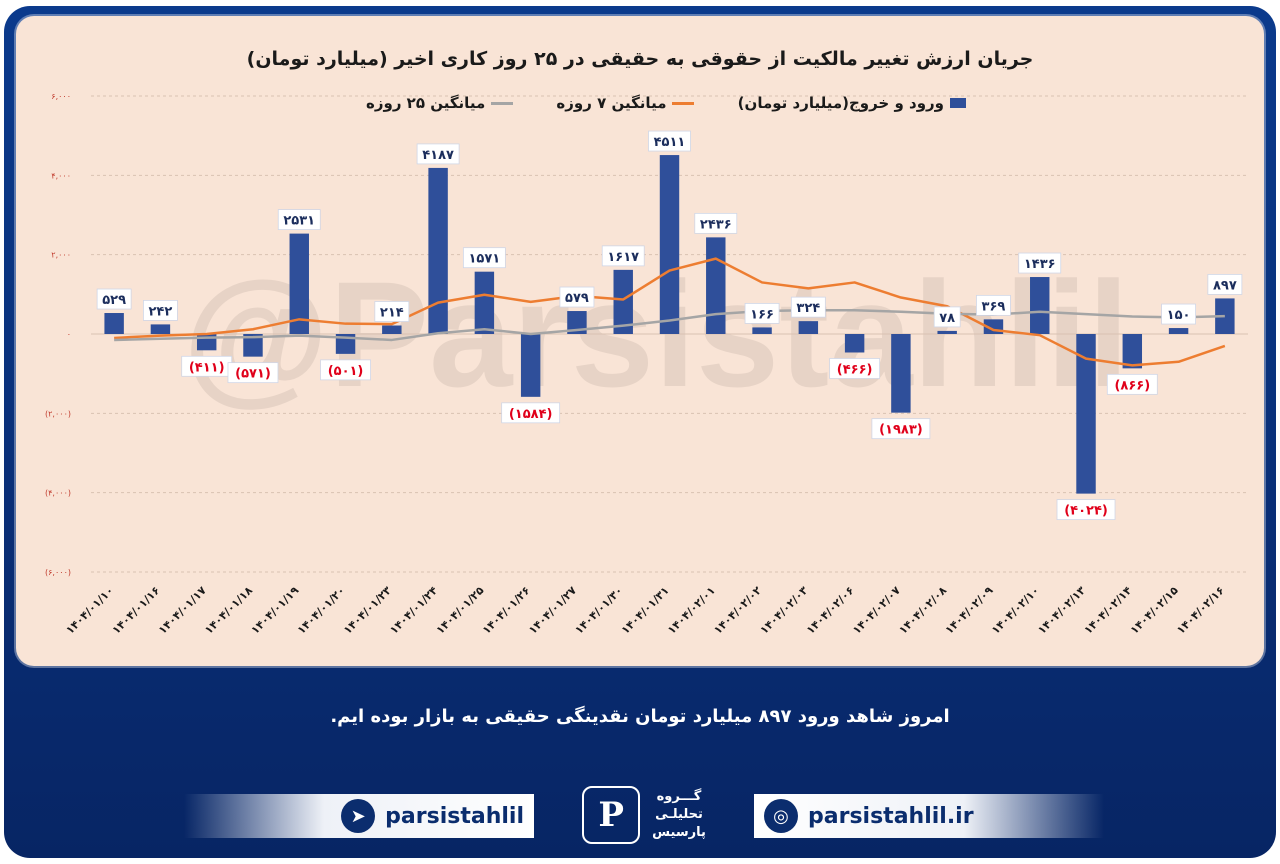 The image size is (1280, 864). I want to click on data-label: ۴۱۸۷, so click(438, 155).